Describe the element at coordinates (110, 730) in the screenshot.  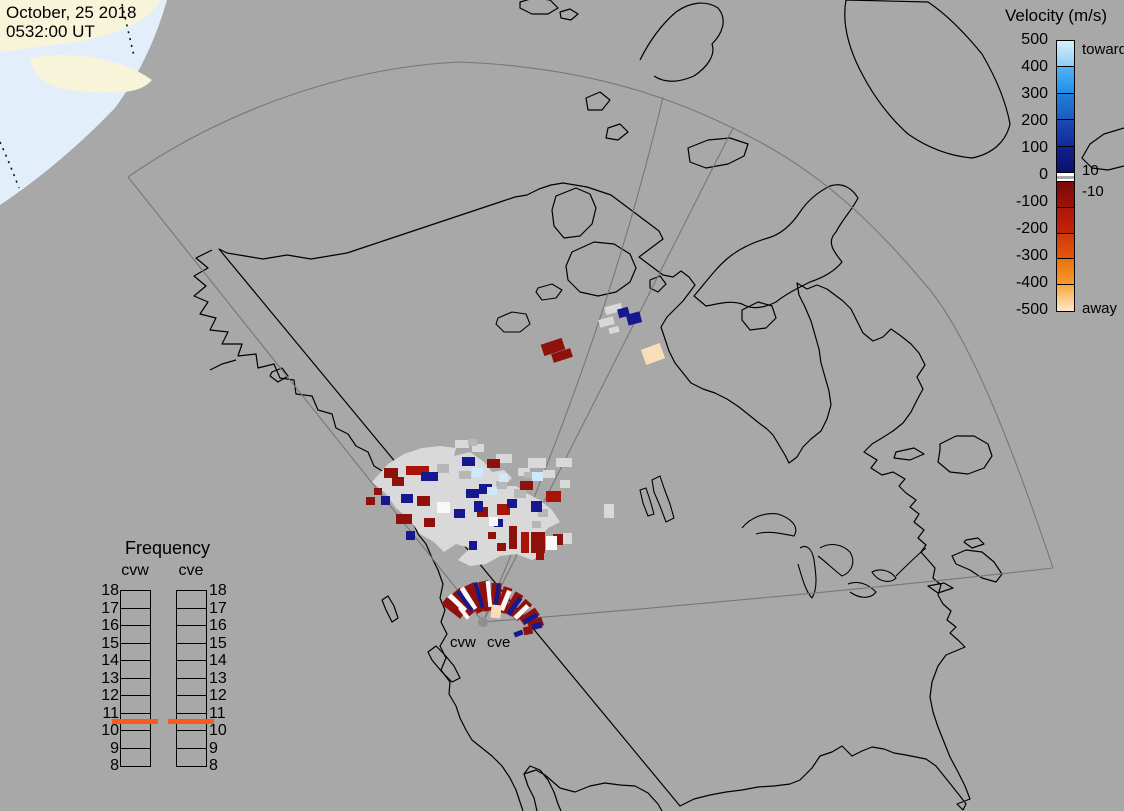
I see `freq-tick-label: 10` at that location.